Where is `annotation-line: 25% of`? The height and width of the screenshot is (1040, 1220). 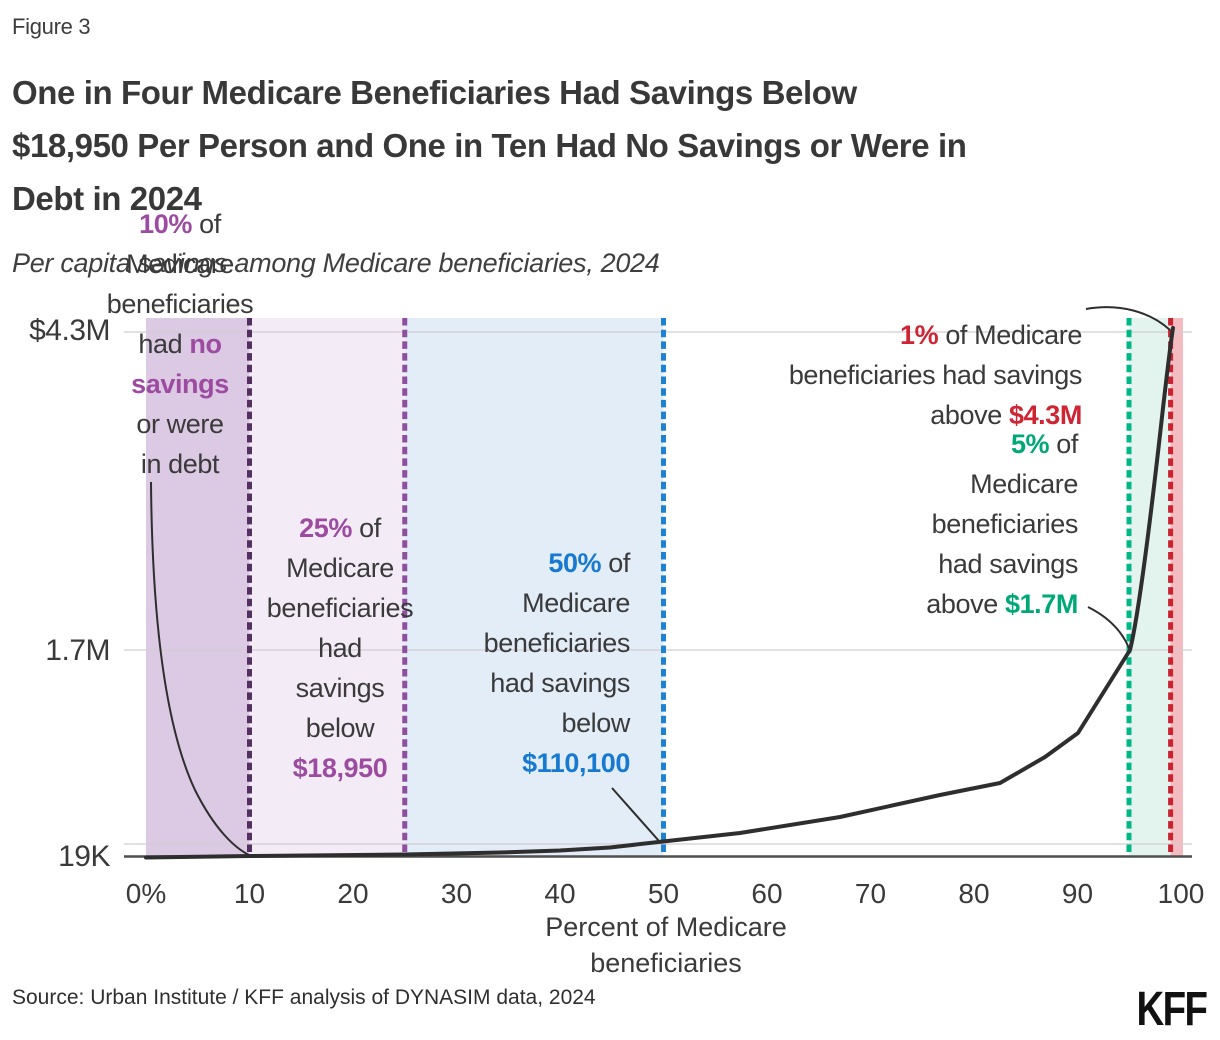 annotation-line: 25% of is located at coordinates (340, 528).